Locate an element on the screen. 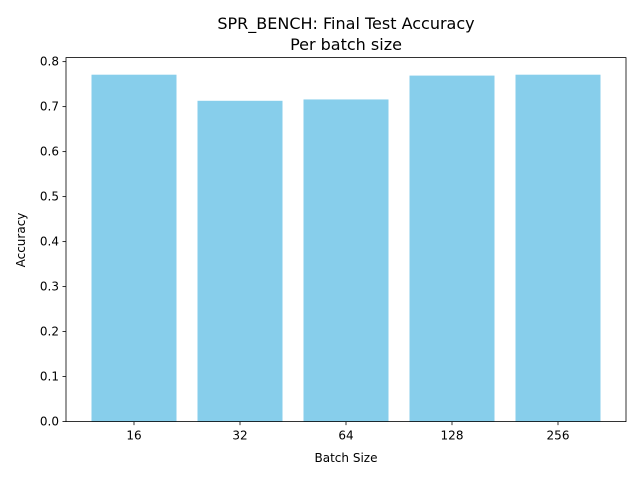  x-tick-label: 128 is located at coordinates (452, 436).